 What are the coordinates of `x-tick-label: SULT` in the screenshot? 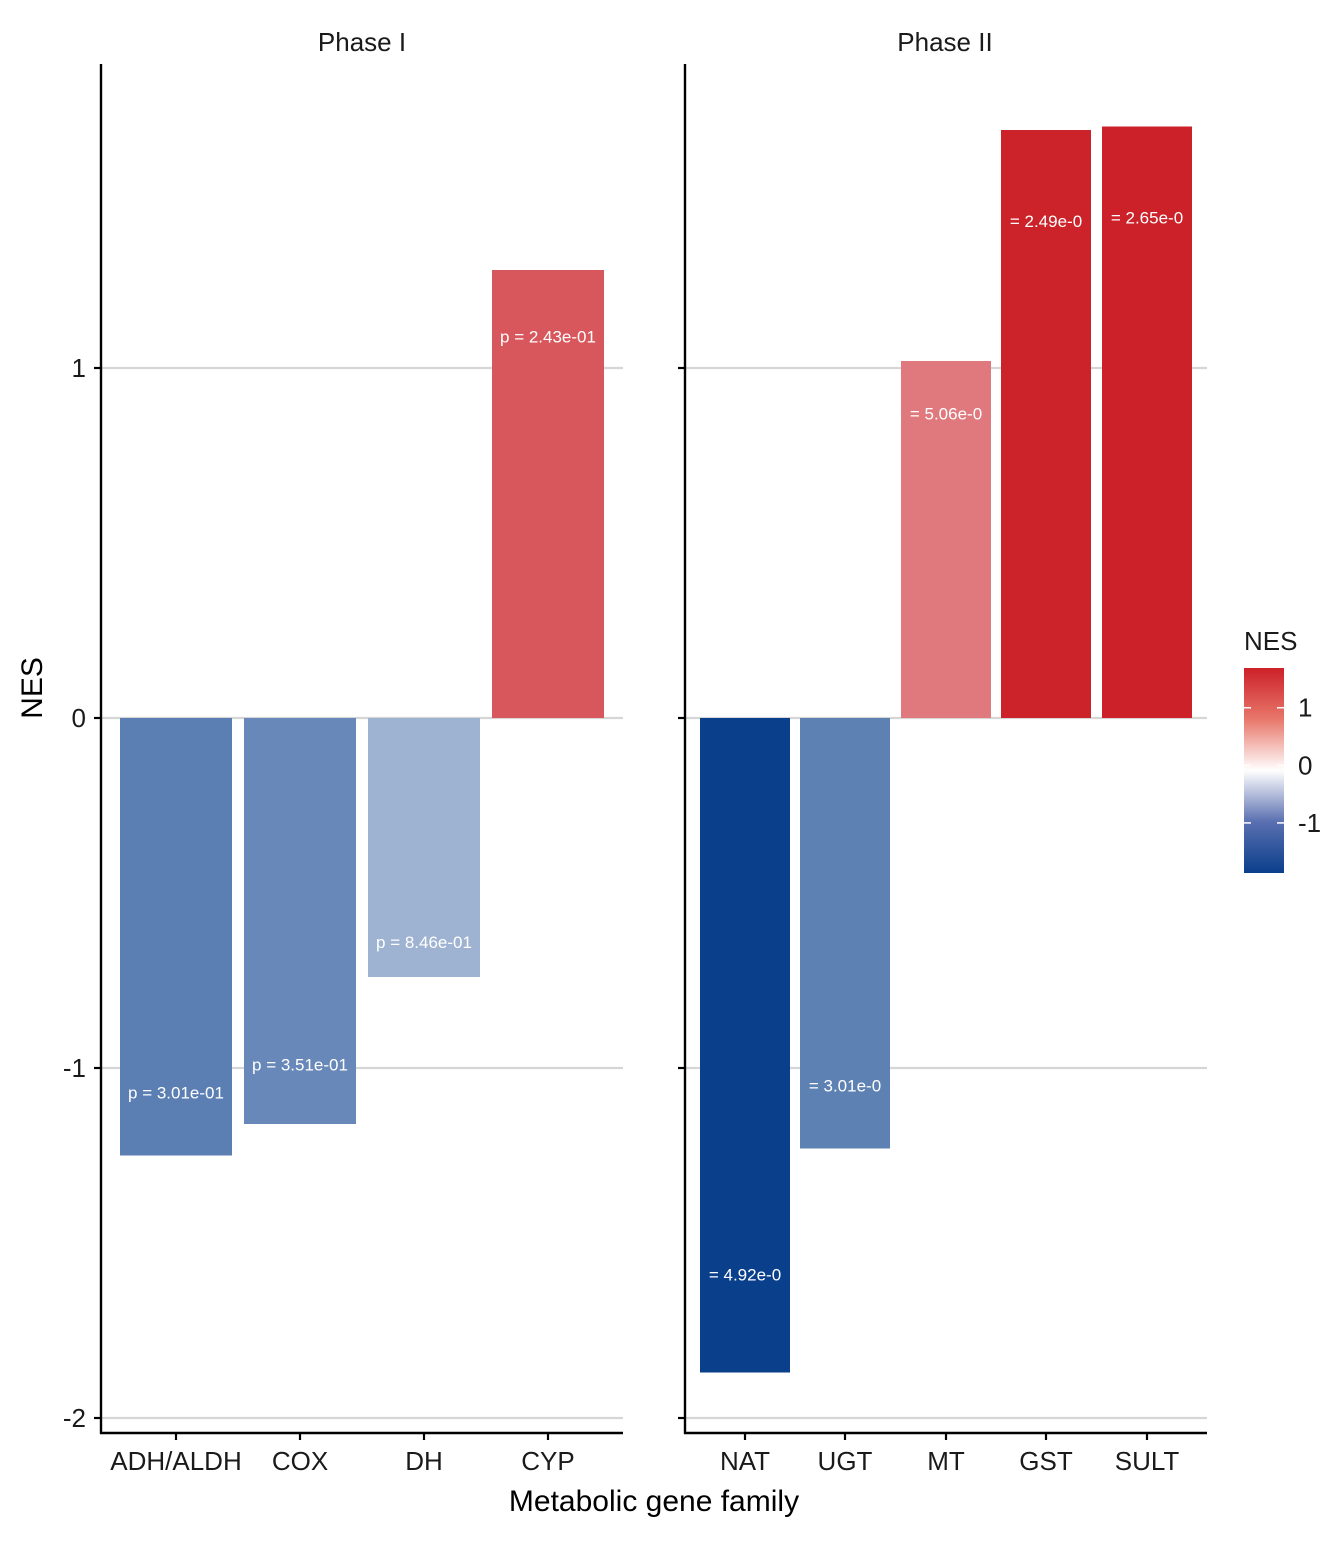 It's located at (1147, 1461).